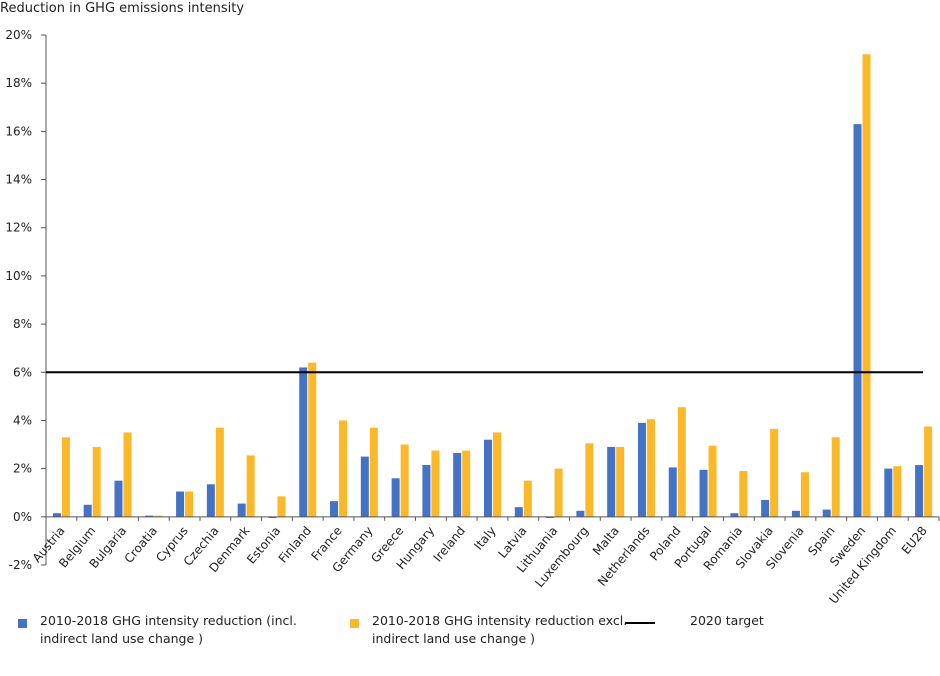 This screenshot has height=676, width=940. What do you see at coordinates (22, 324) in the screenshot?
I see `y-tick-label: 8%` at bounding box center [22, 324].